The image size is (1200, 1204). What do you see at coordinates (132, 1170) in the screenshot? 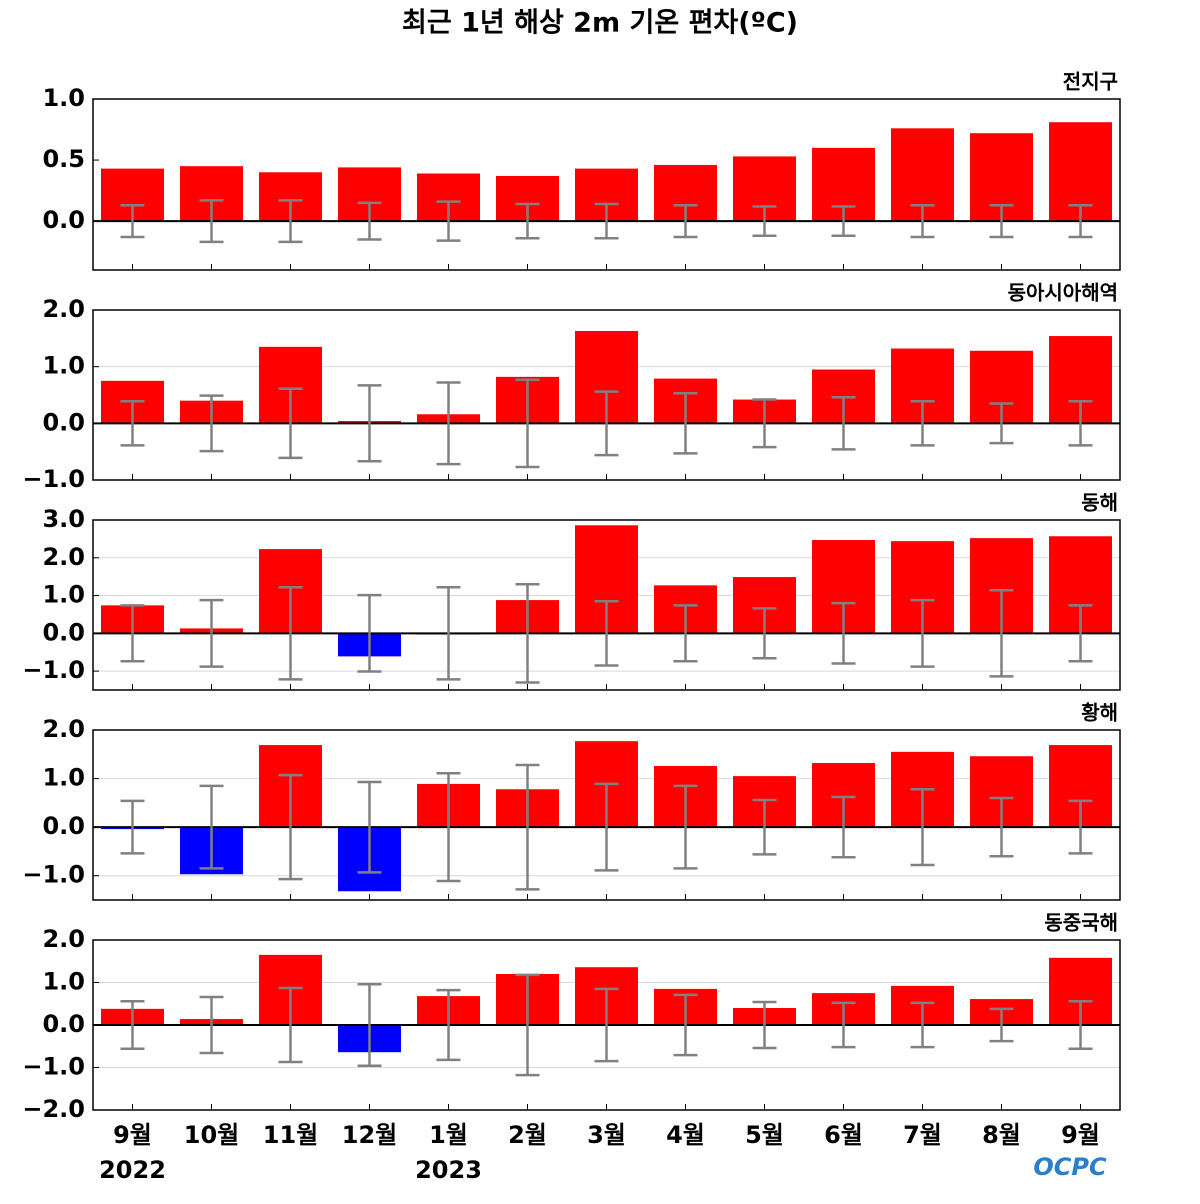
I see `x-year-label: 2022` at bounding box center [132, 1170].